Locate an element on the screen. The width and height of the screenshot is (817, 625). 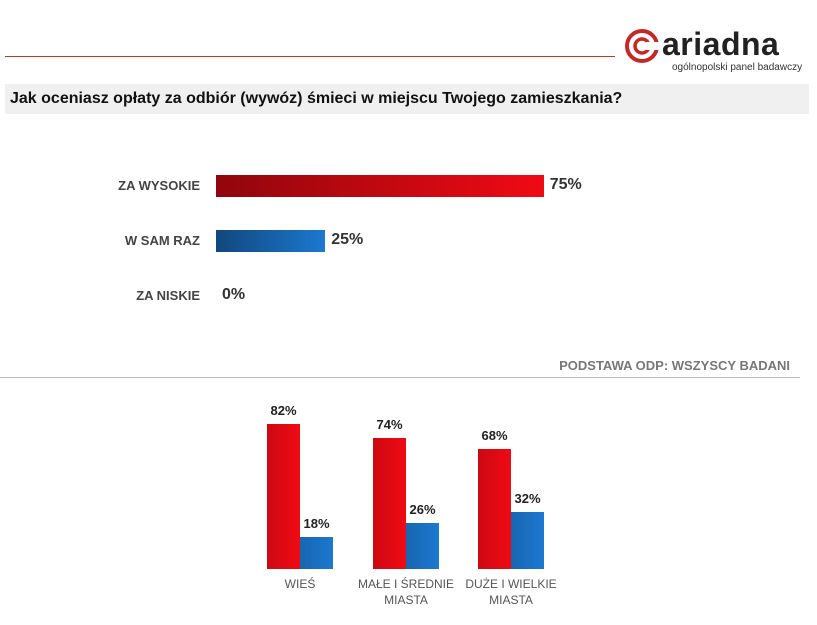
value-label: 25% is located at coordinates (347, 239).